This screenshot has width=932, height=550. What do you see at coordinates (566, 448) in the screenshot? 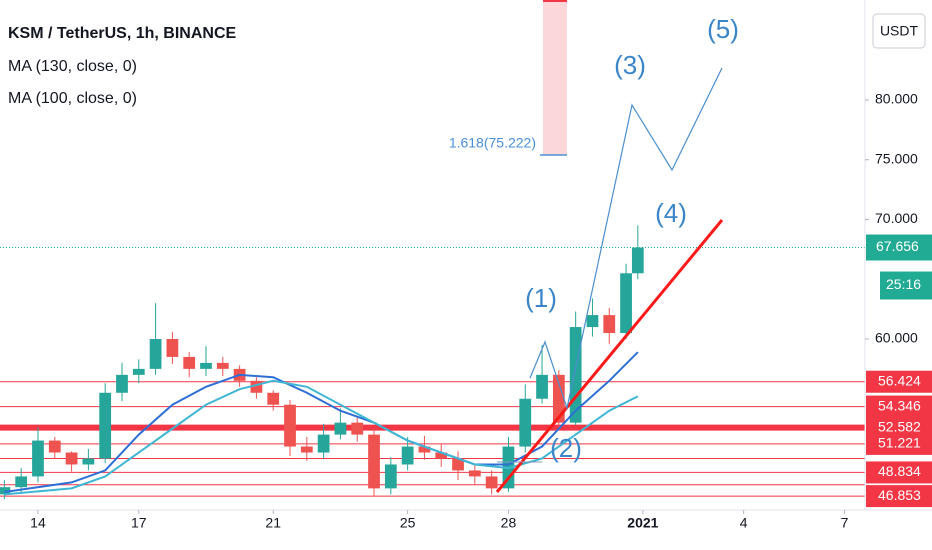
I see `wave-label: (2)` at bounding box center [566, 448].